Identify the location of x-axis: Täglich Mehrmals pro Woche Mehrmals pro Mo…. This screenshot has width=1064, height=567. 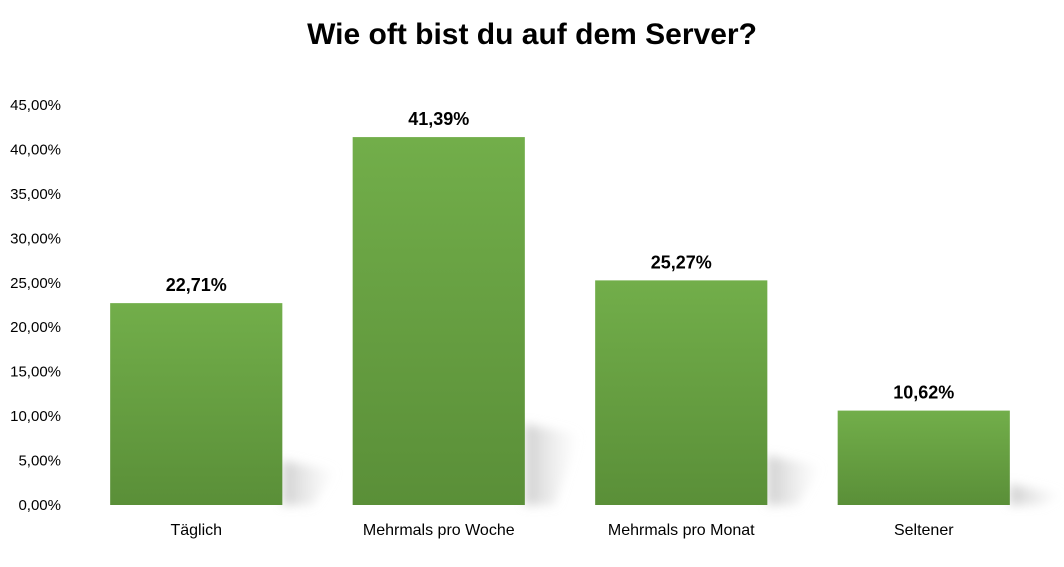
(562, 530).